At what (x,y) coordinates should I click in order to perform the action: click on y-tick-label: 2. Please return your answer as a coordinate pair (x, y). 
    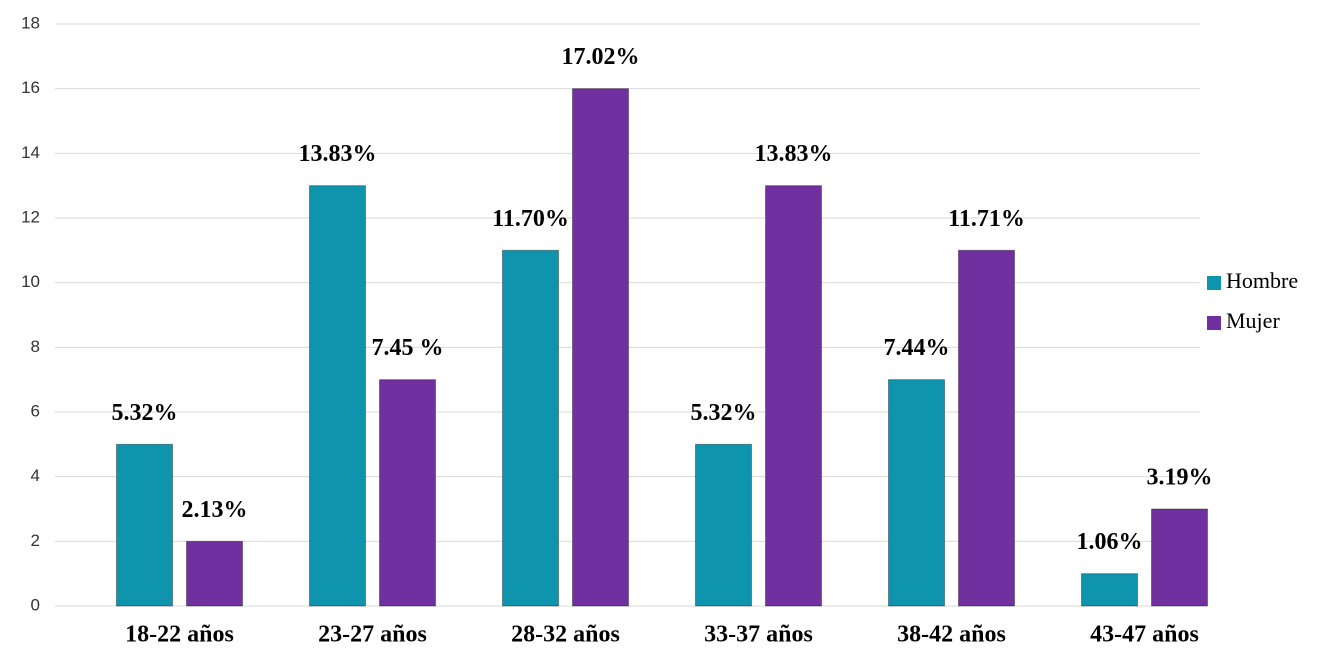
    Looking at the image, I should click on (35, 540).